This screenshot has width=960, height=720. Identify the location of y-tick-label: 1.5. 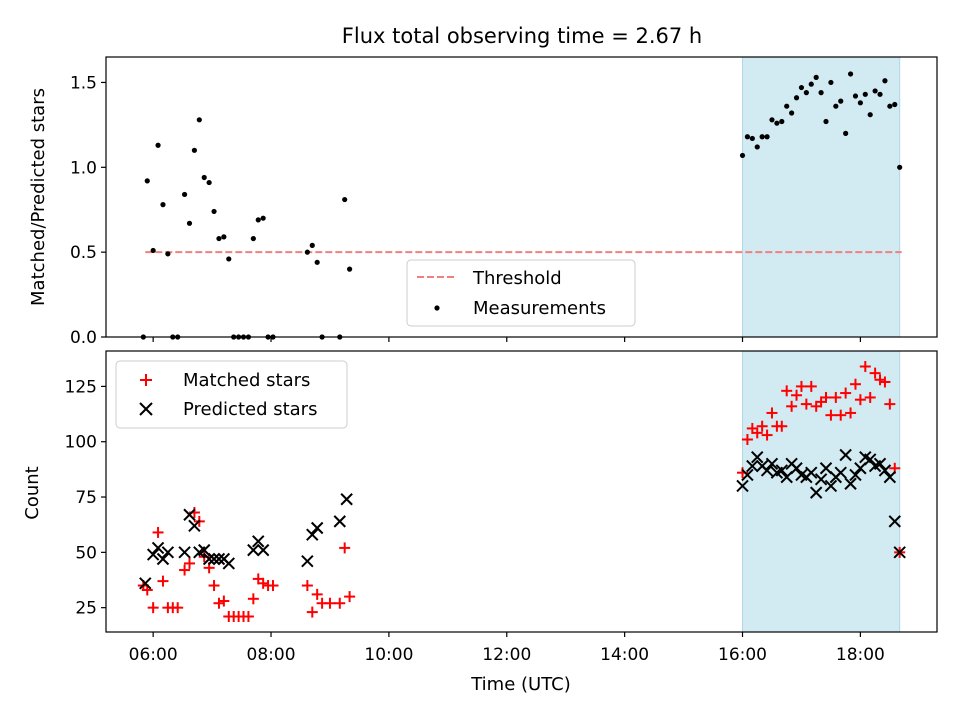
(83, 83).